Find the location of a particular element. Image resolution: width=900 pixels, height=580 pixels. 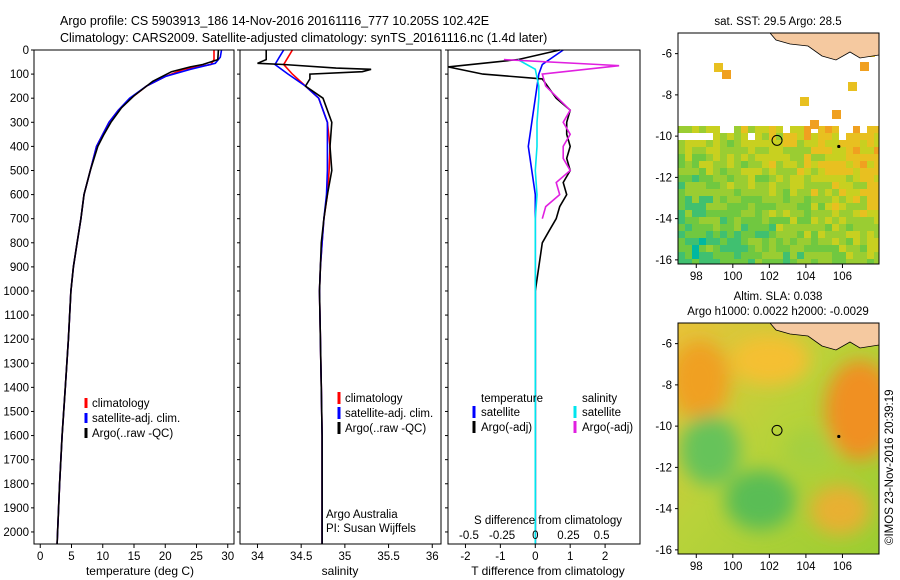

difference-xtick-label: 1 is located at coordinates (570, 557).